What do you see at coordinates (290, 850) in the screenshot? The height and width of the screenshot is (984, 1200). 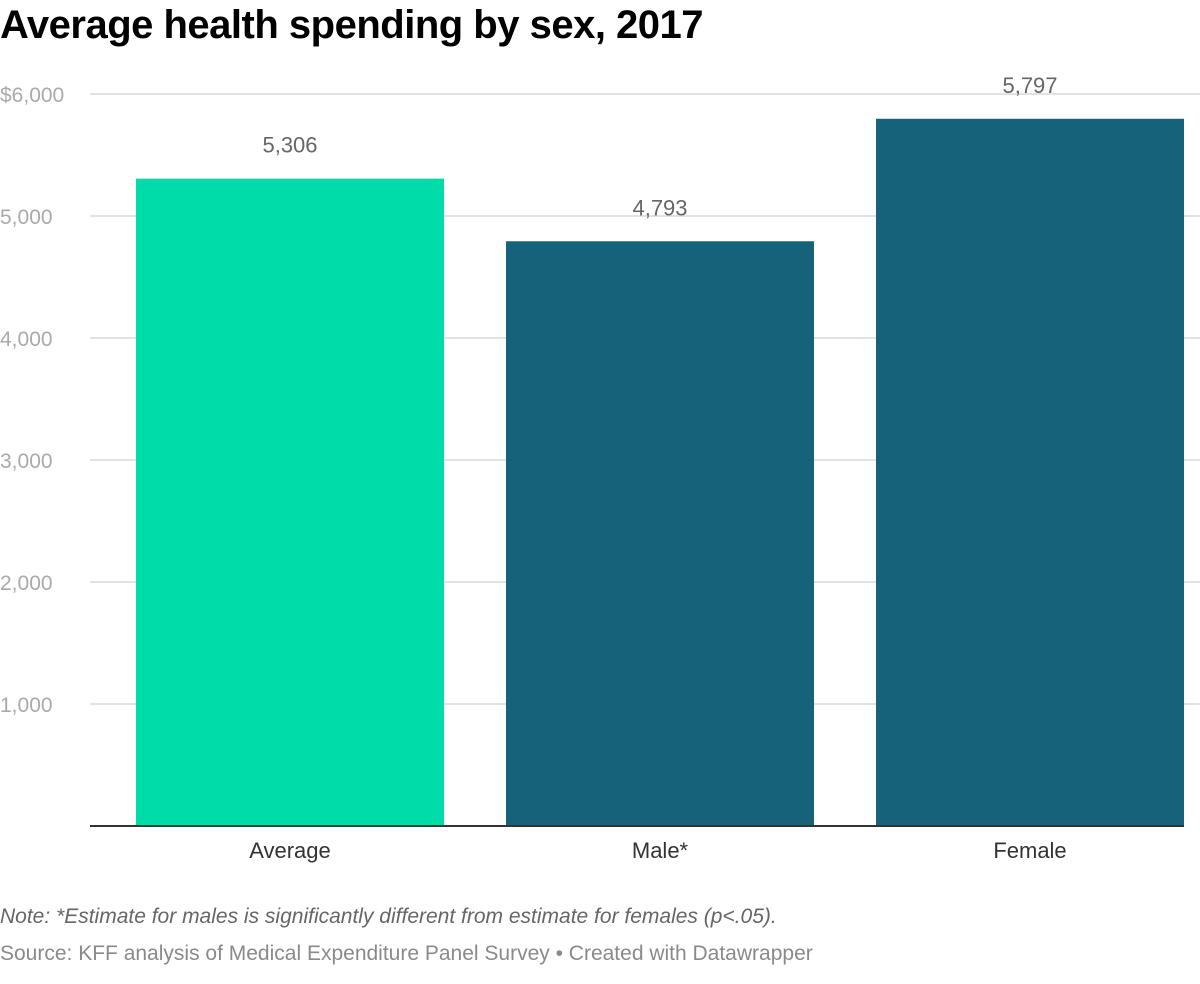 I see `category-label: Average` at bounding box center [290, 850].